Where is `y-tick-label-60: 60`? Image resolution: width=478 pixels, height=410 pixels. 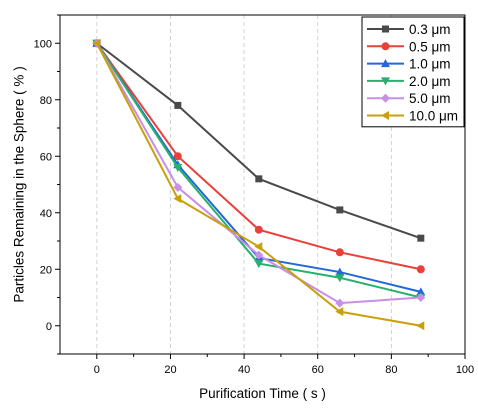 y-tick-label-60: 60 is located at coordinates (46, 157).